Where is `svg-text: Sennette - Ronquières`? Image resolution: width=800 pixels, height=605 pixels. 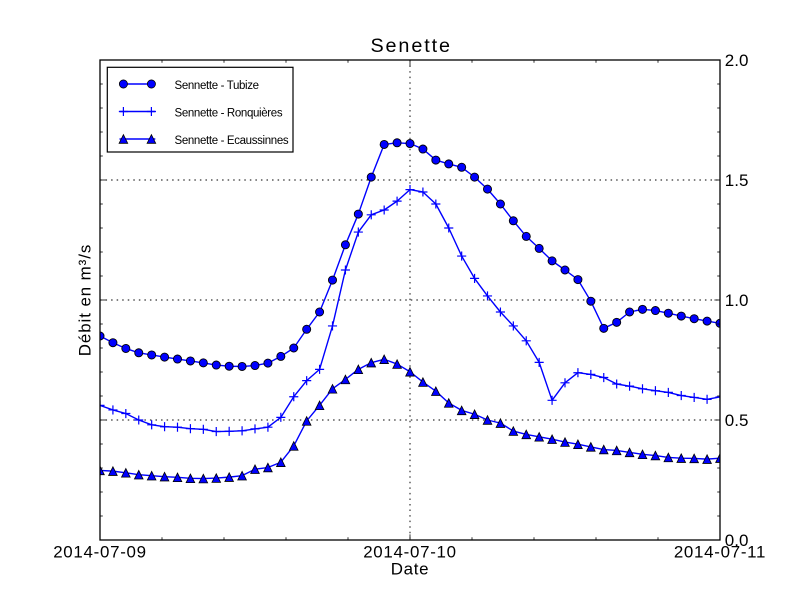 svg-text: Sennette - Ronquières is located at coordinates (229, 114).